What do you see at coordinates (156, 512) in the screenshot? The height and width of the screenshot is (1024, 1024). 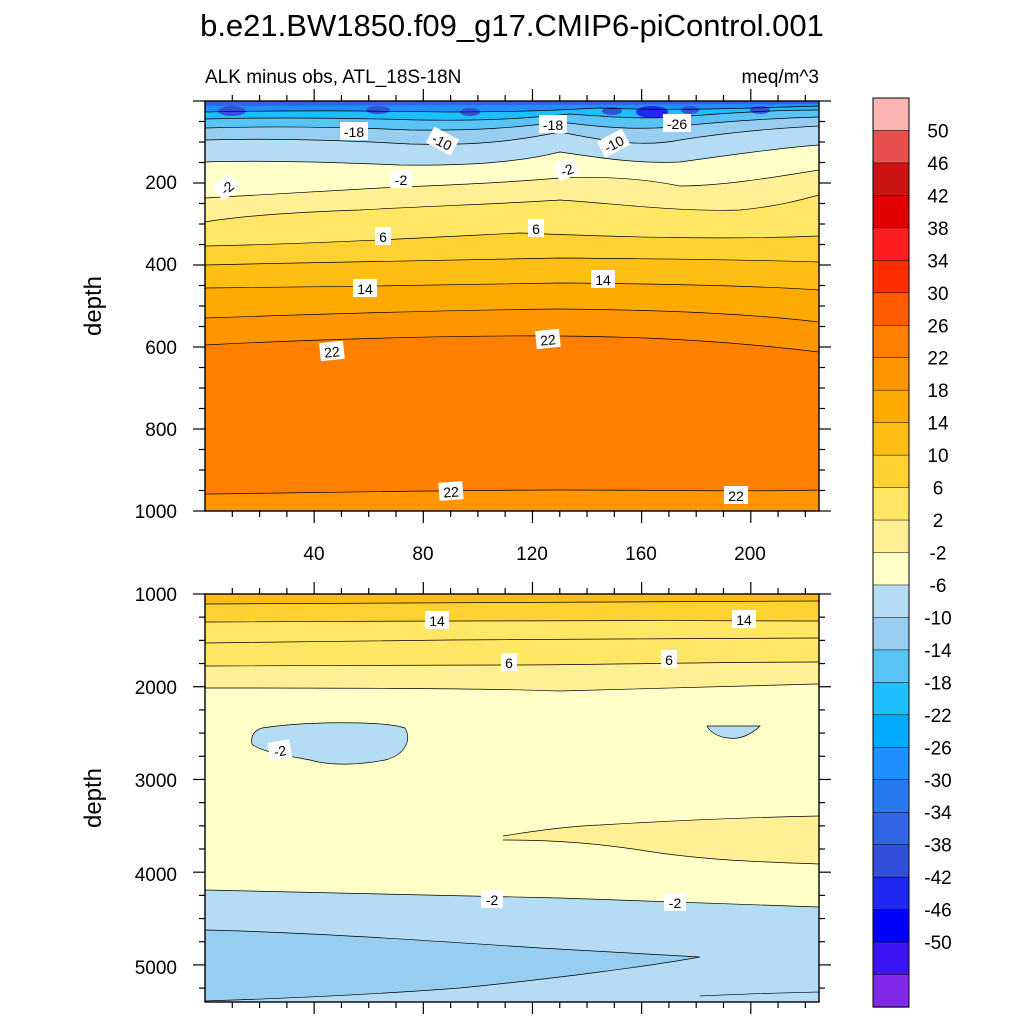 I see `y-tick-label: 1000` at bounding box center [156, 512].